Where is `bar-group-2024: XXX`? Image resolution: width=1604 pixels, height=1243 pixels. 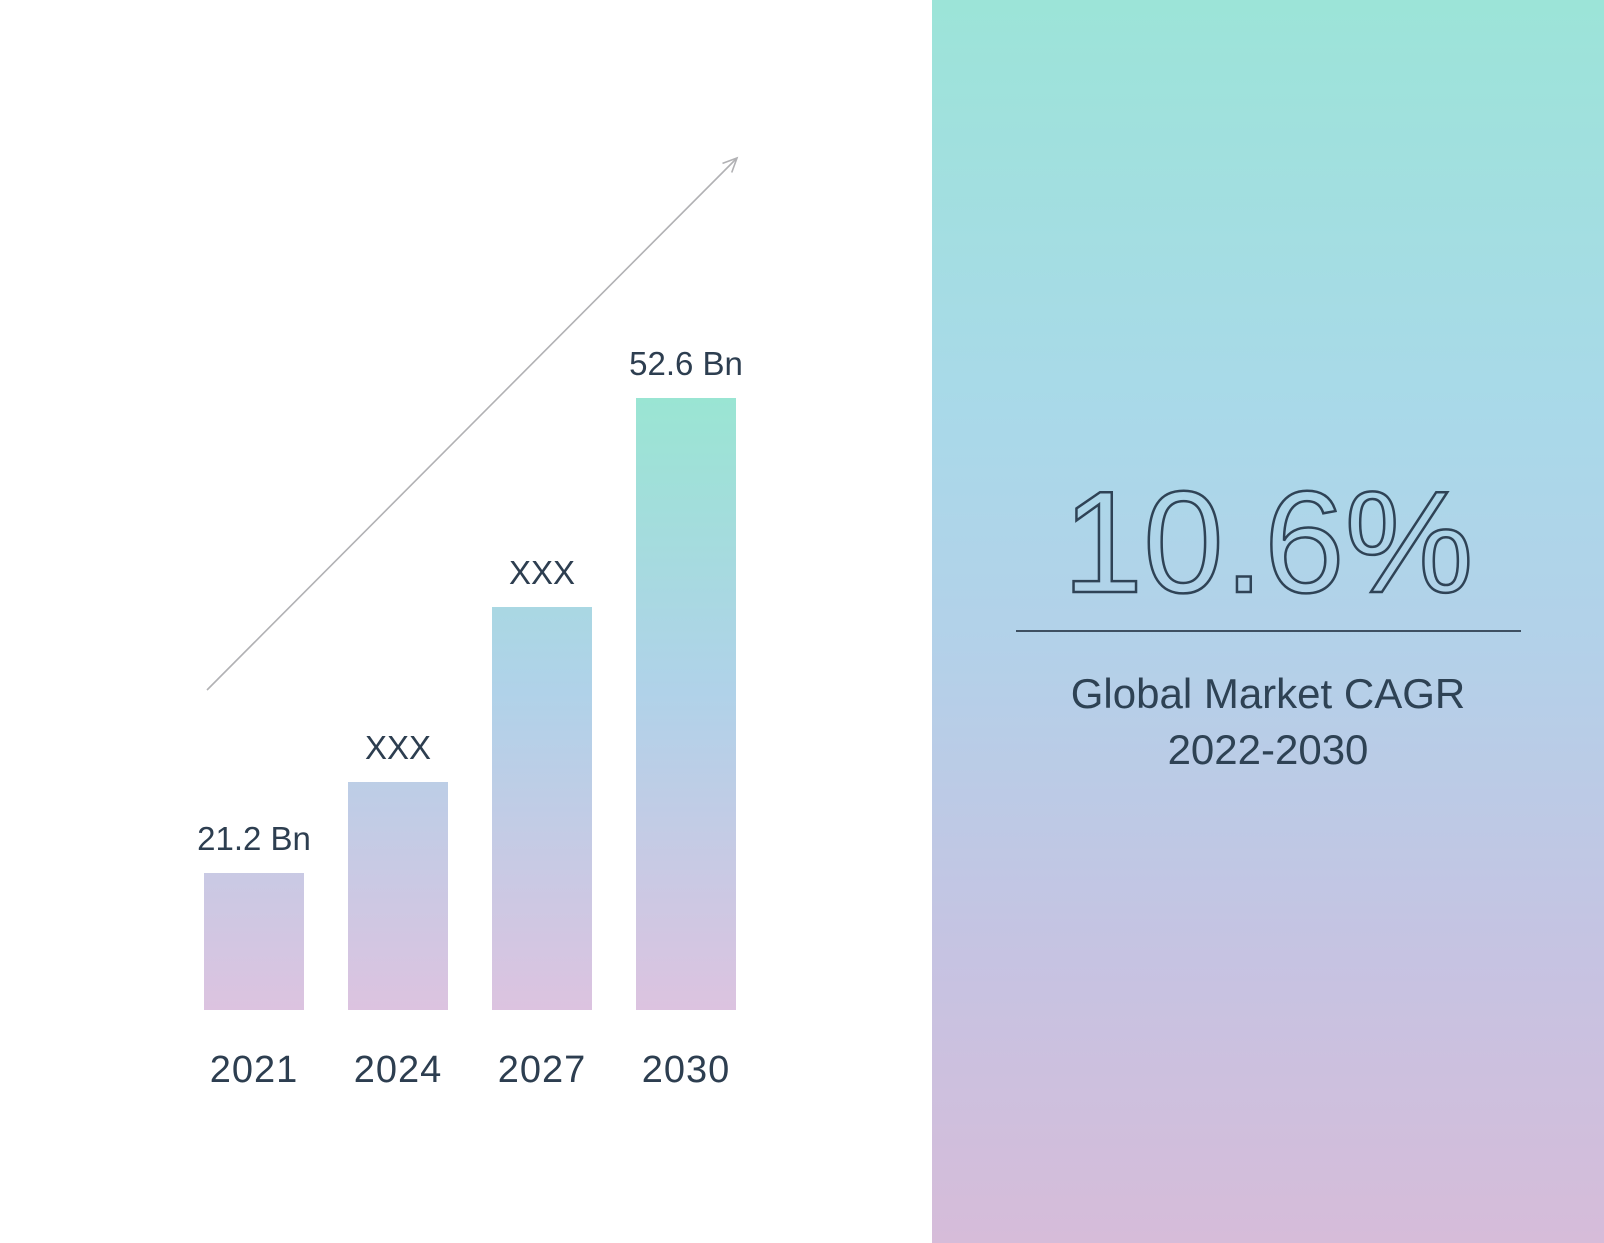 bar-group-2024: XXX is located at coordinates (398, 869).